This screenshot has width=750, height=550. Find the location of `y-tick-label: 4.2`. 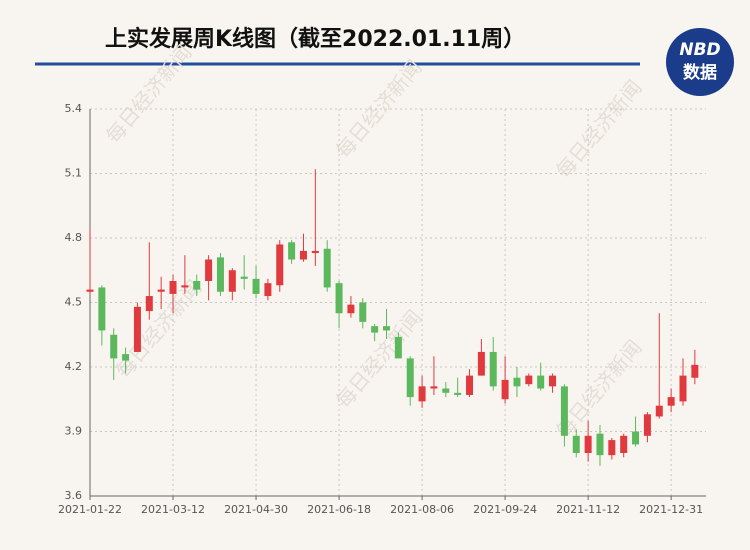

y-tick-label: 4.2 is located at coordinates (74, 366).